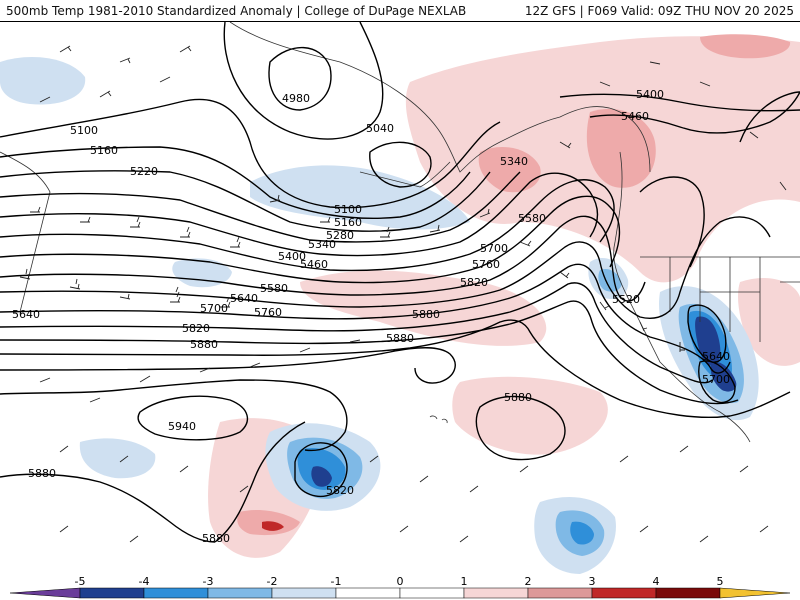 This screenshot has height=600, width=800. What do you see at coordinates (321, 476) in the screenshot?
I see `anomaly-neg4-hawaii` at bounding box center [321, 476].